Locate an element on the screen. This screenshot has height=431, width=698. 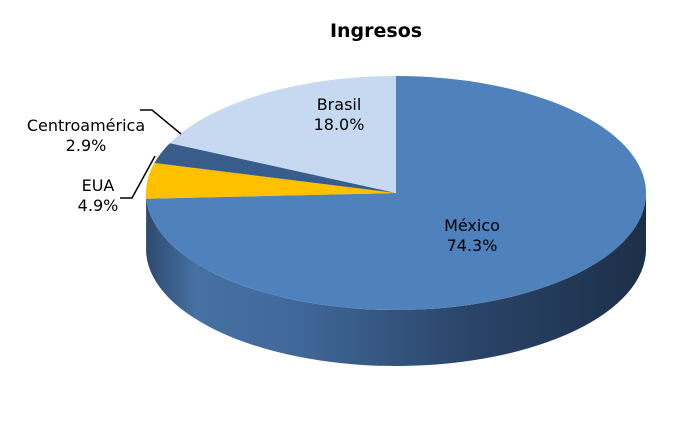
slice-name: Centroamérica is located at coordinates (86, 125).